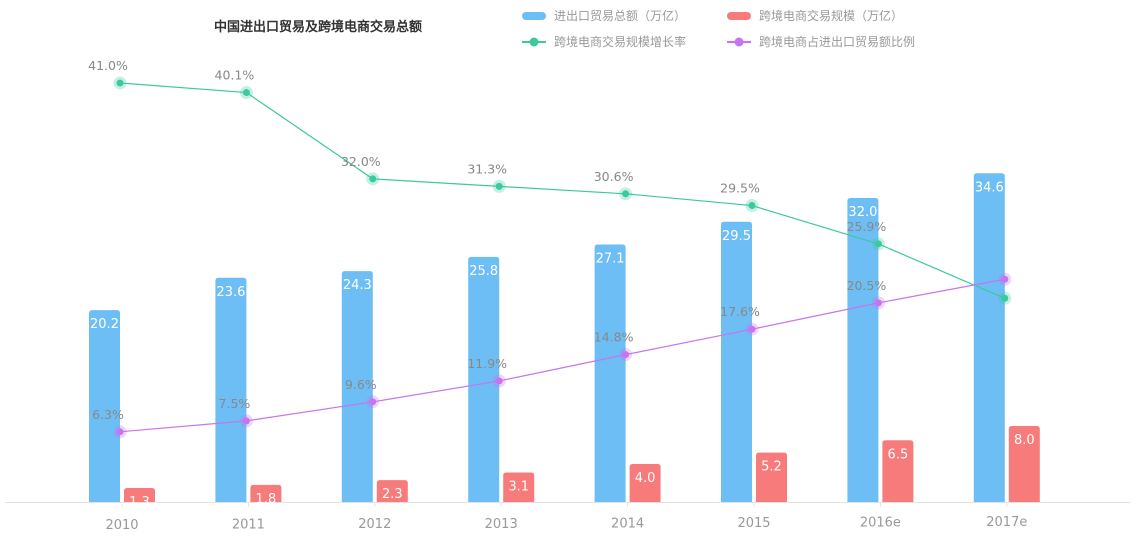  I want to click on point-value-label: 11.9%, so click(487, 363).